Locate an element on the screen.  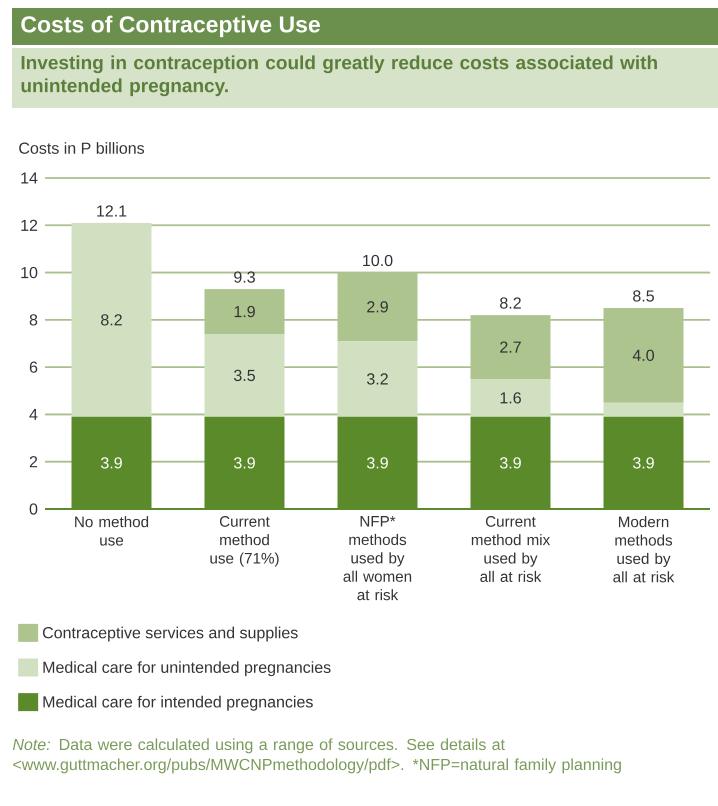
total-label: 9.3 is located at coordinates (244, 277).